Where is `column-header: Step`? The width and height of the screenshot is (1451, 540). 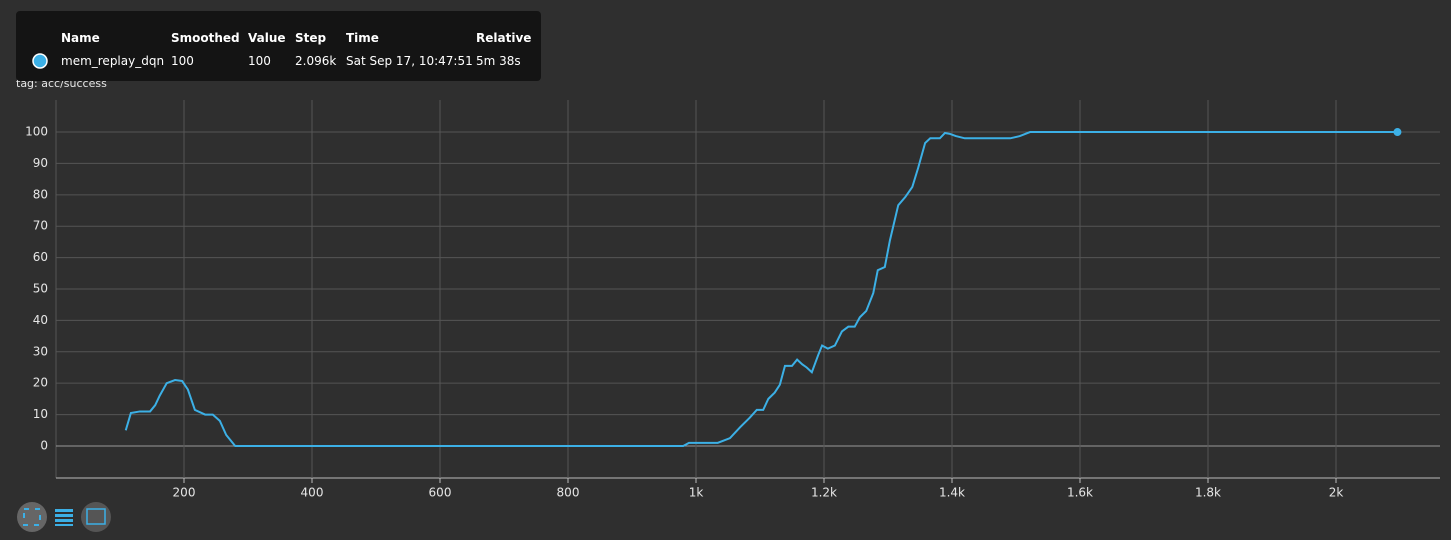
column-header: Step is located at coordinates (311, 38).